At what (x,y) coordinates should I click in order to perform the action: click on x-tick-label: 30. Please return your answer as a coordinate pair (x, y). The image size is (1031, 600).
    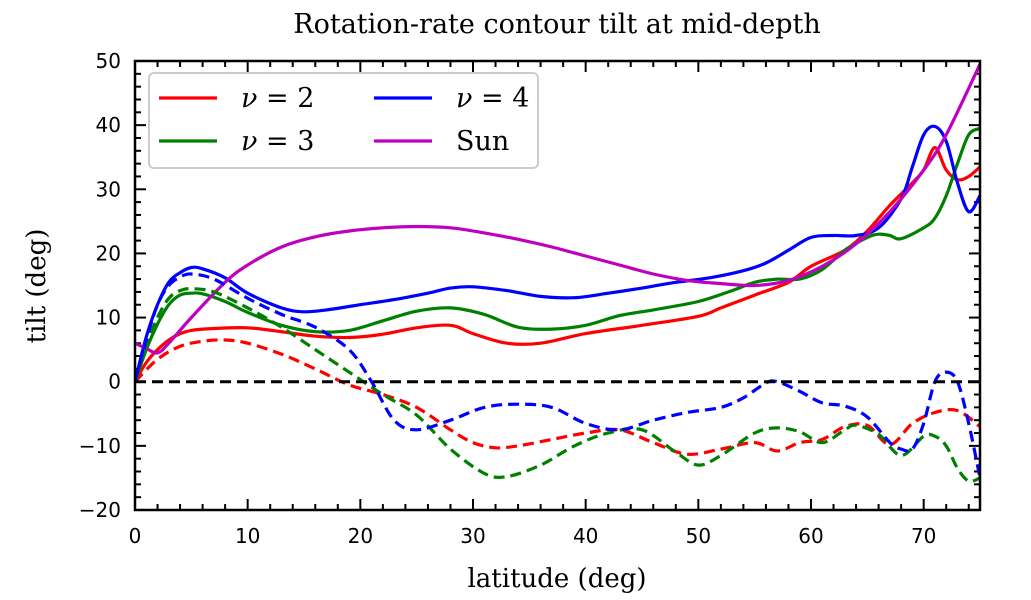
    Looking at the image, I should click on (472, 536).